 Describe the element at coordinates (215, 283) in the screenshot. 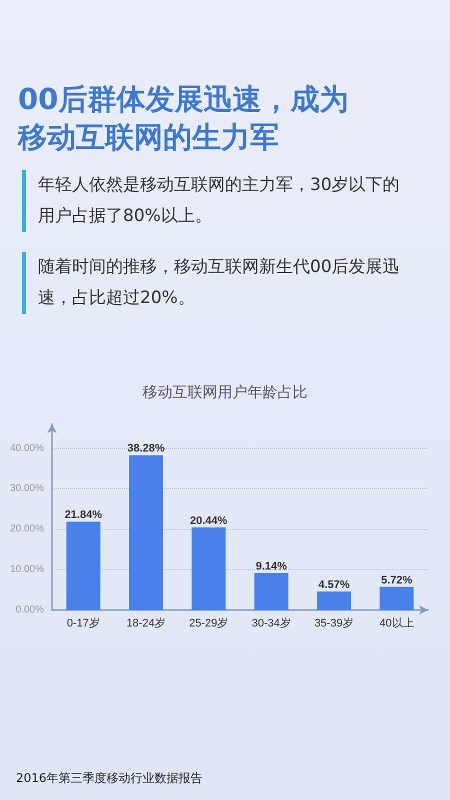

I see `text: 随着时间的推移，移动互联网新生代00后发展迅速，占比超过20%。` at that location.